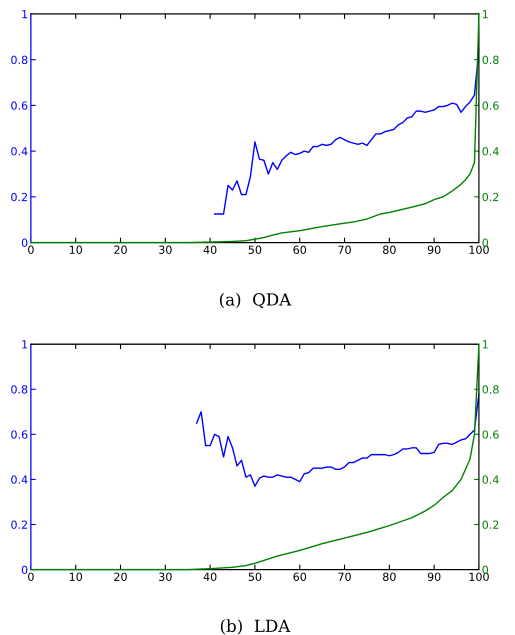 The image size is (515, 635). What do you see at coordinates (255, 626) in the screenshot?
I see `text: (b) LDA` at bounding box center [255, 626].